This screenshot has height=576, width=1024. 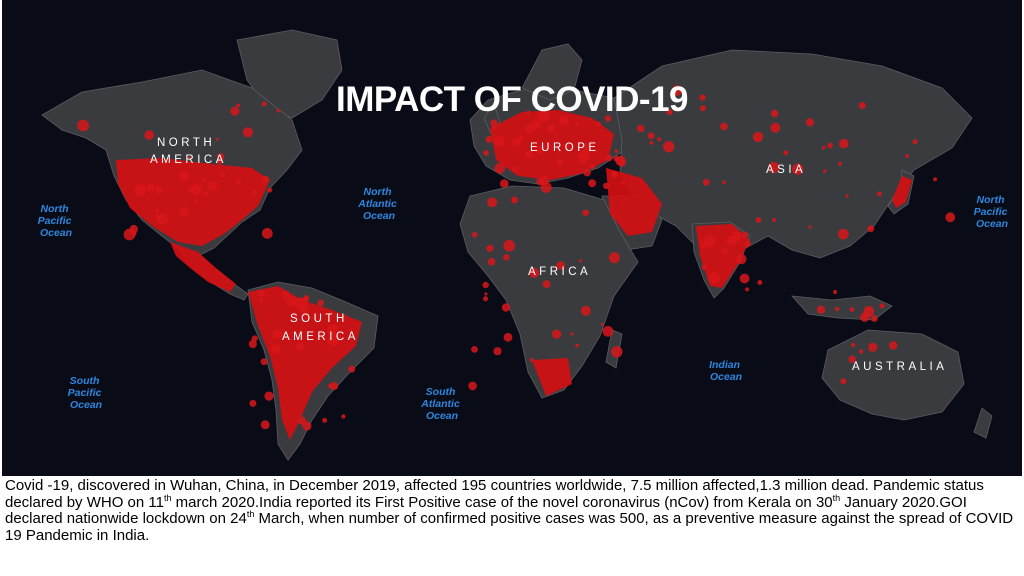 What do you see at coordinates (319, 319) in the screenshot?
I see `label-south-america-line1: SOUTH` at bounding box center [319, 319].